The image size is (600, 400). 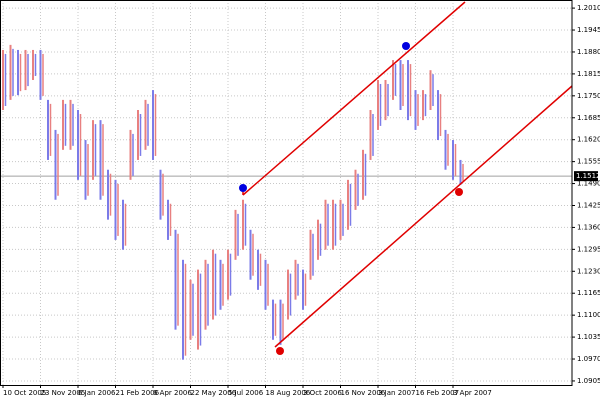 I want to click on y-tick-label: 1.1165, so click(x=588, y=293).